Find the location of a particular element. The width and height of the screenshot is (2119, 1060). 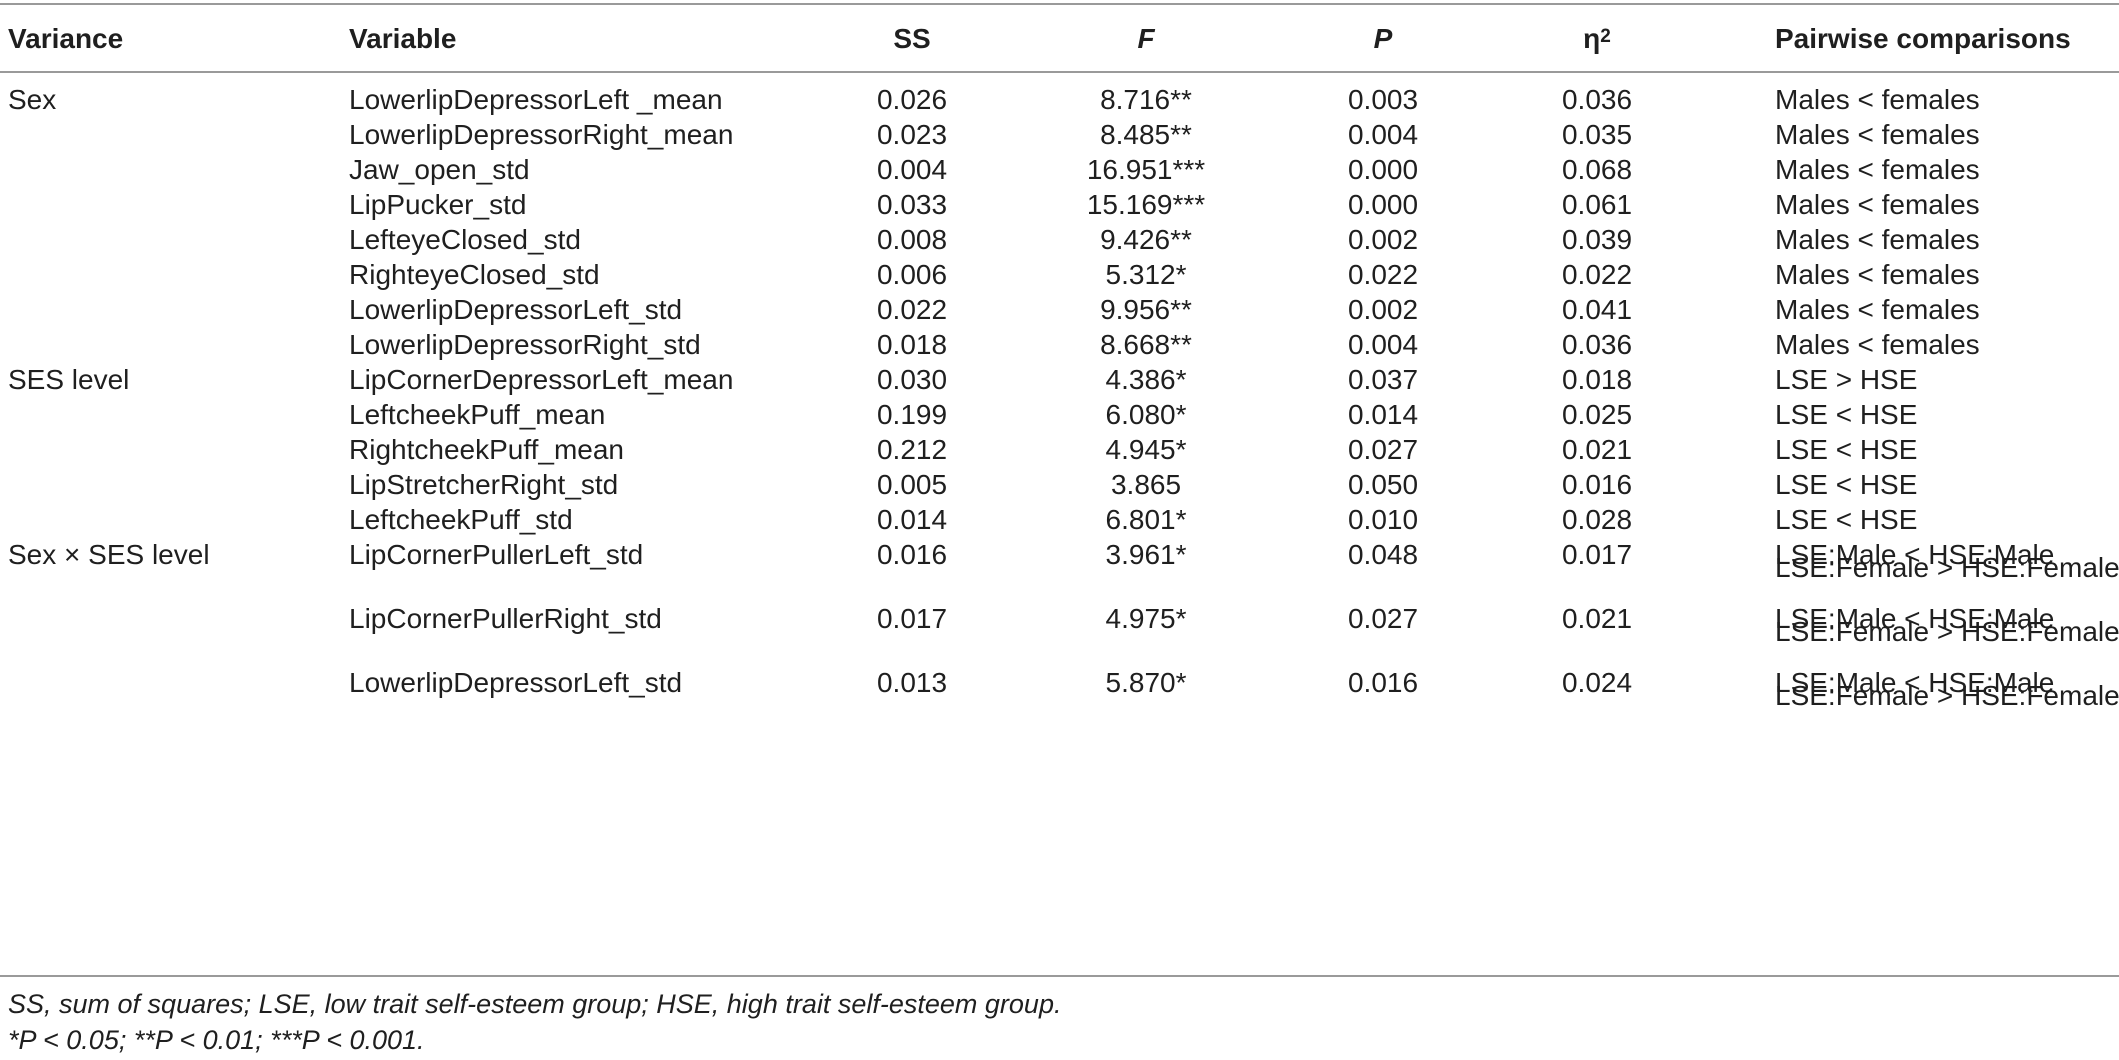

row-ss: 0.033 is located at coordinates (912, 204).